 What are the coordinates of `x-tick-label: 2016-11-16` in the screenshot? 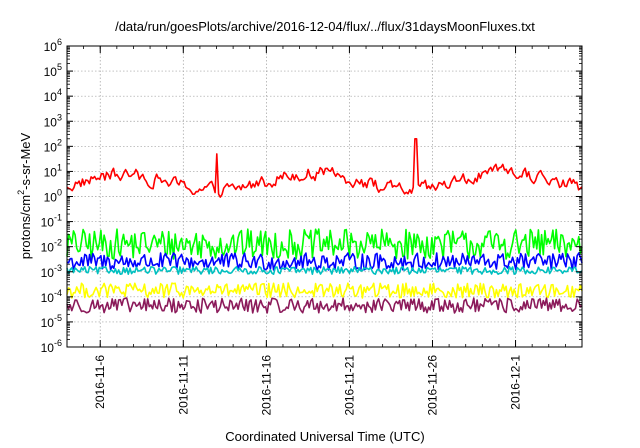 It's located at (266, 385).